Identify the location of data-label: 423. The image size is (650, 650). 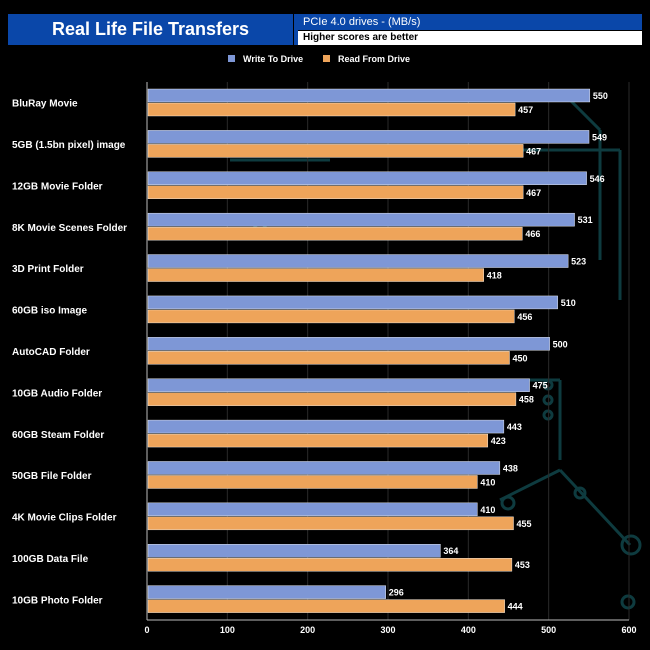
(498, 441).